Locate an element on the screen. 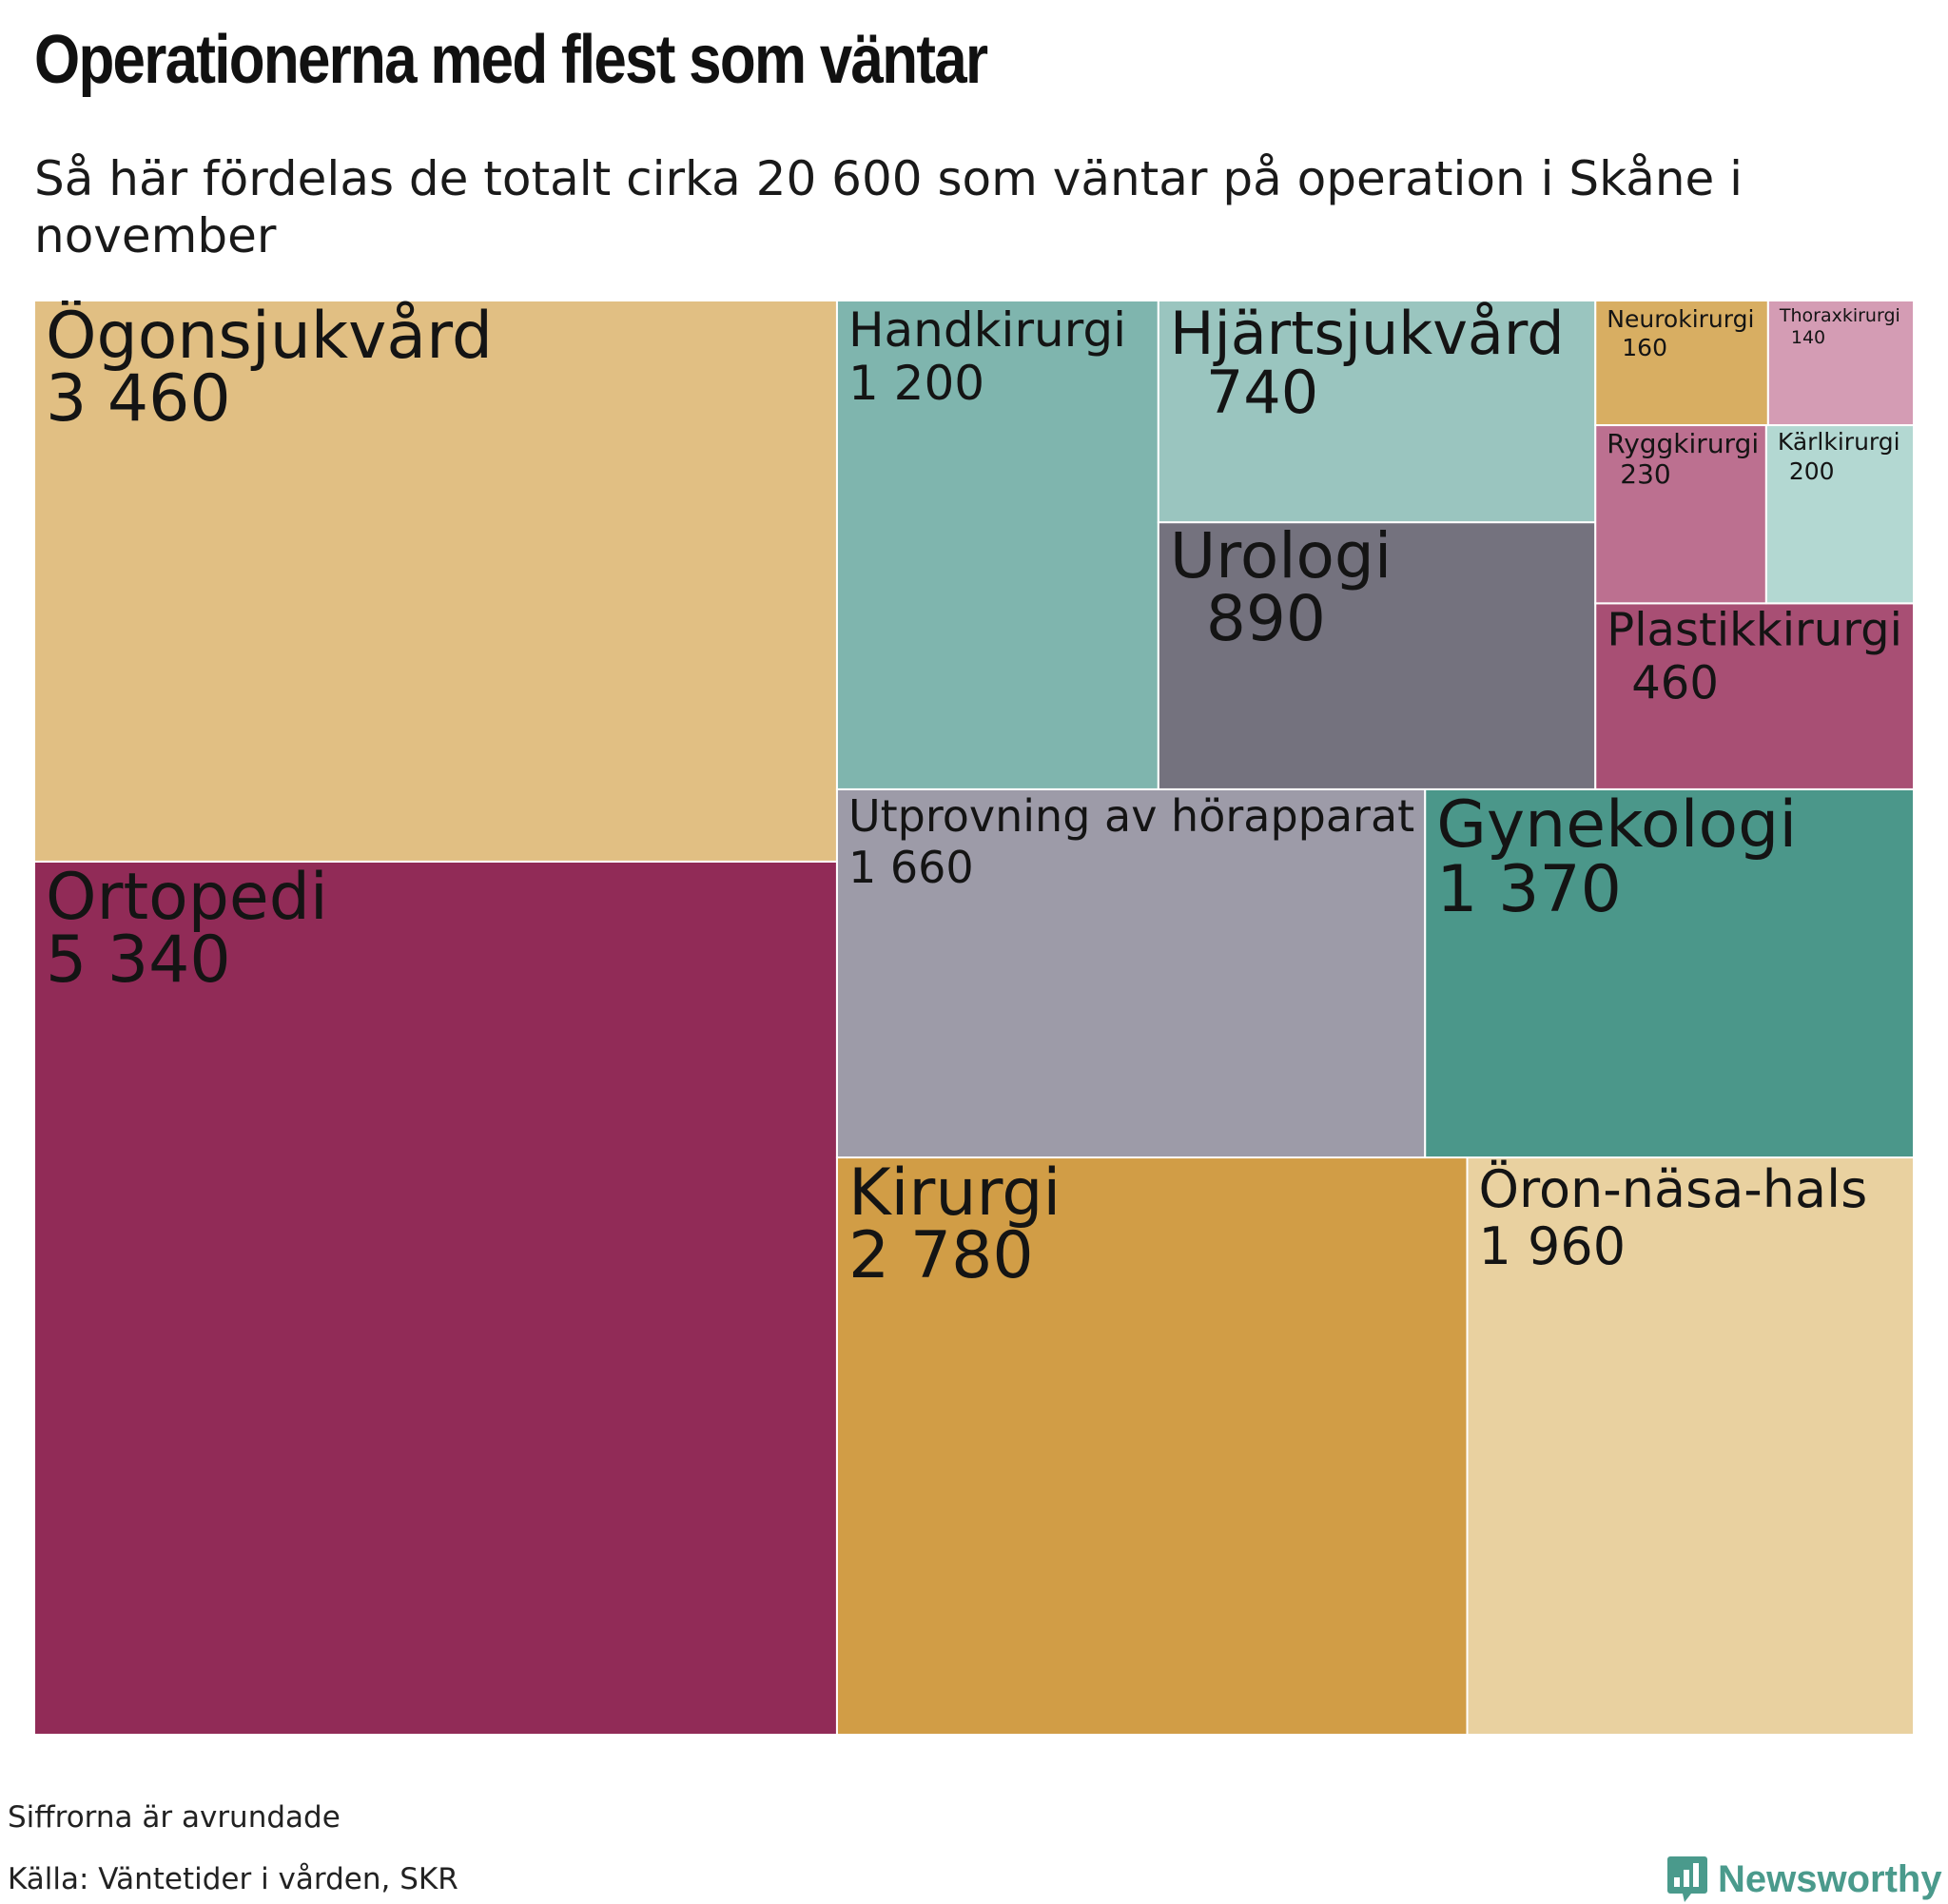 The width and height of the screenshot is (1948, 1904). newsworthy-logo: Newsworthy is located at coordinates (1804, 1879).